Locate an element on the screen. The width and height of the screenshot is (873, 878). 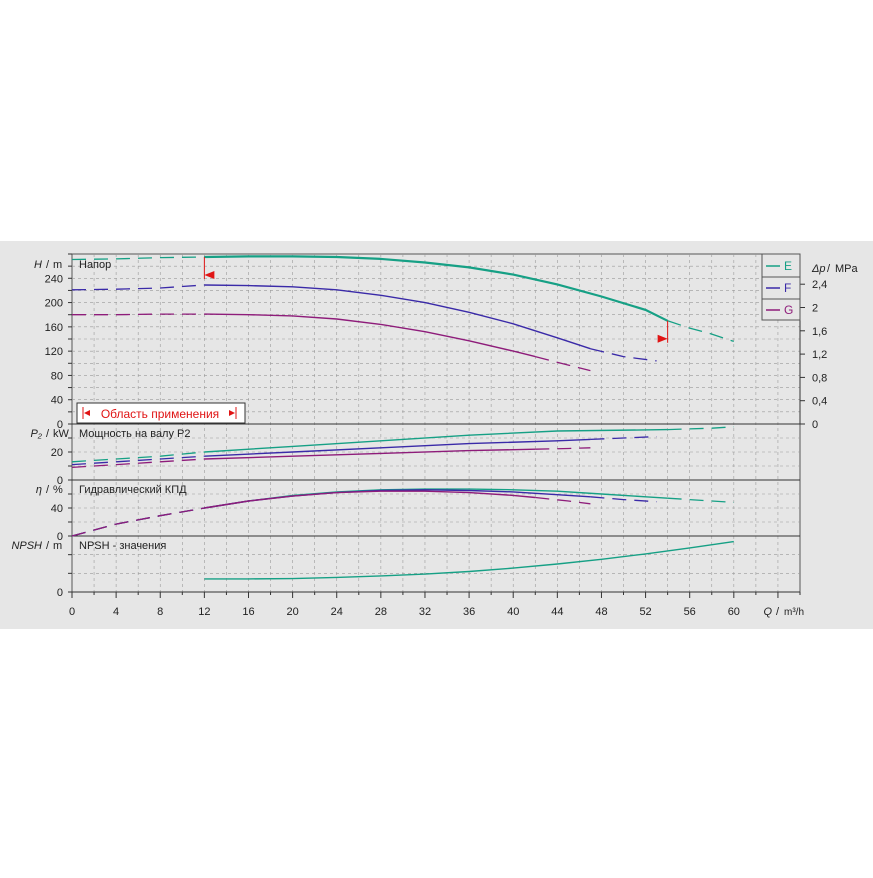
series-G-power-line is located at coordinates (370, 454).